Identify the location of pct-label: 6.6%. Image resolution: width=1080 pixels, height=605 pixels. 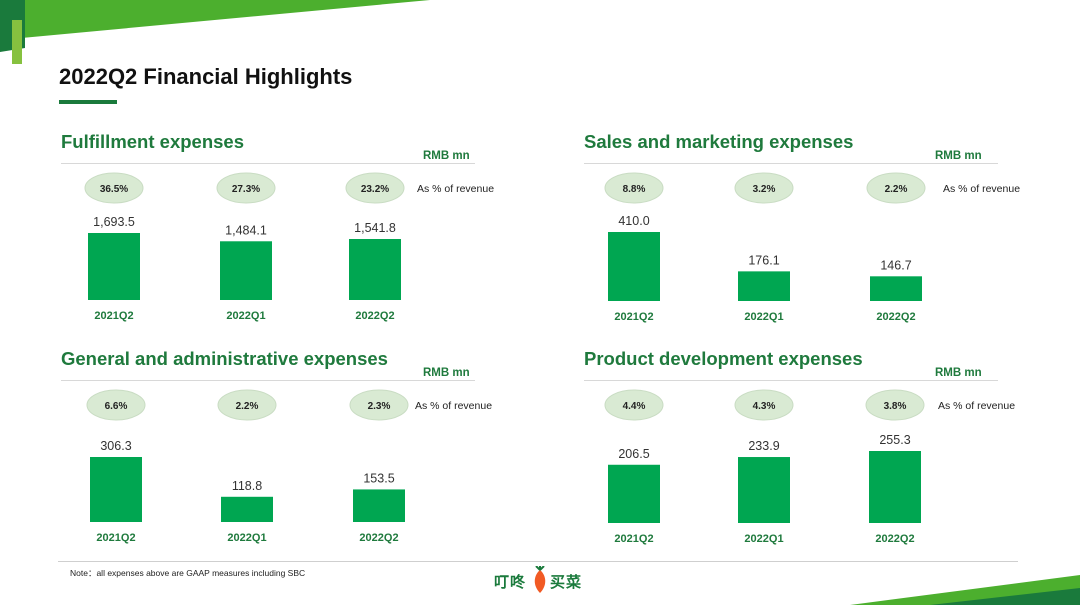
(116, 406).